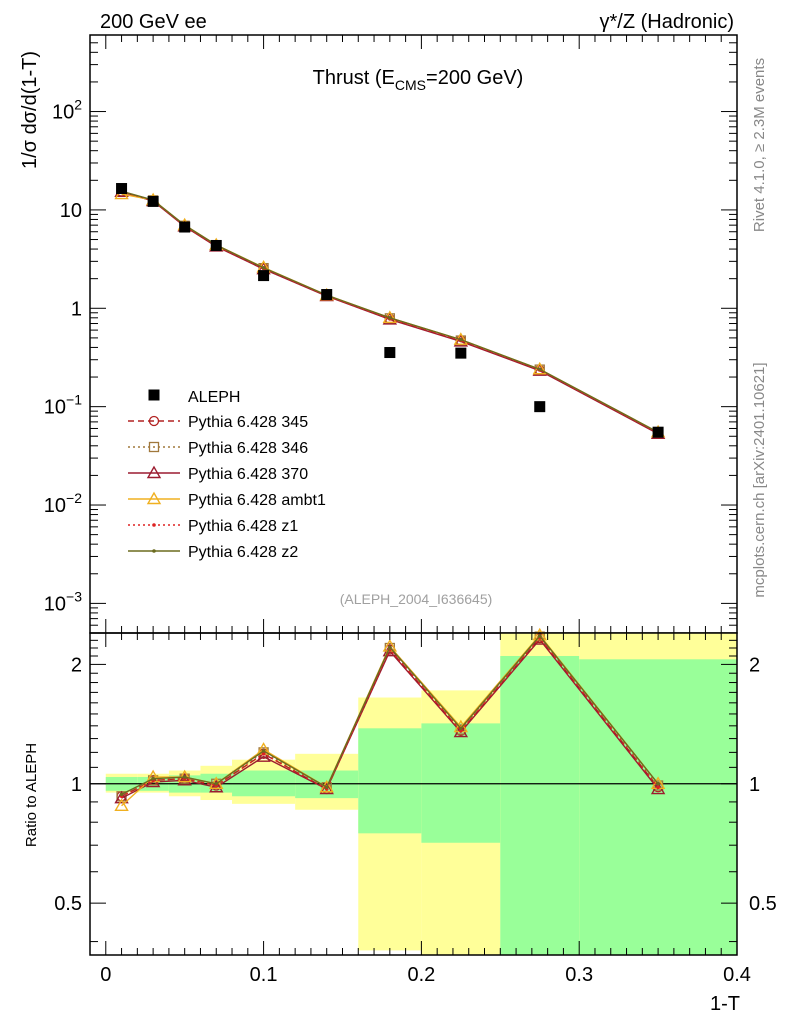 Image resolution: width=786 pixels, height=1024 pixels. What do you see at coordinates (354, 78) in the screenshot?
I see `title-part-thrust: Thrust (E` at bounding box center [354, 78].